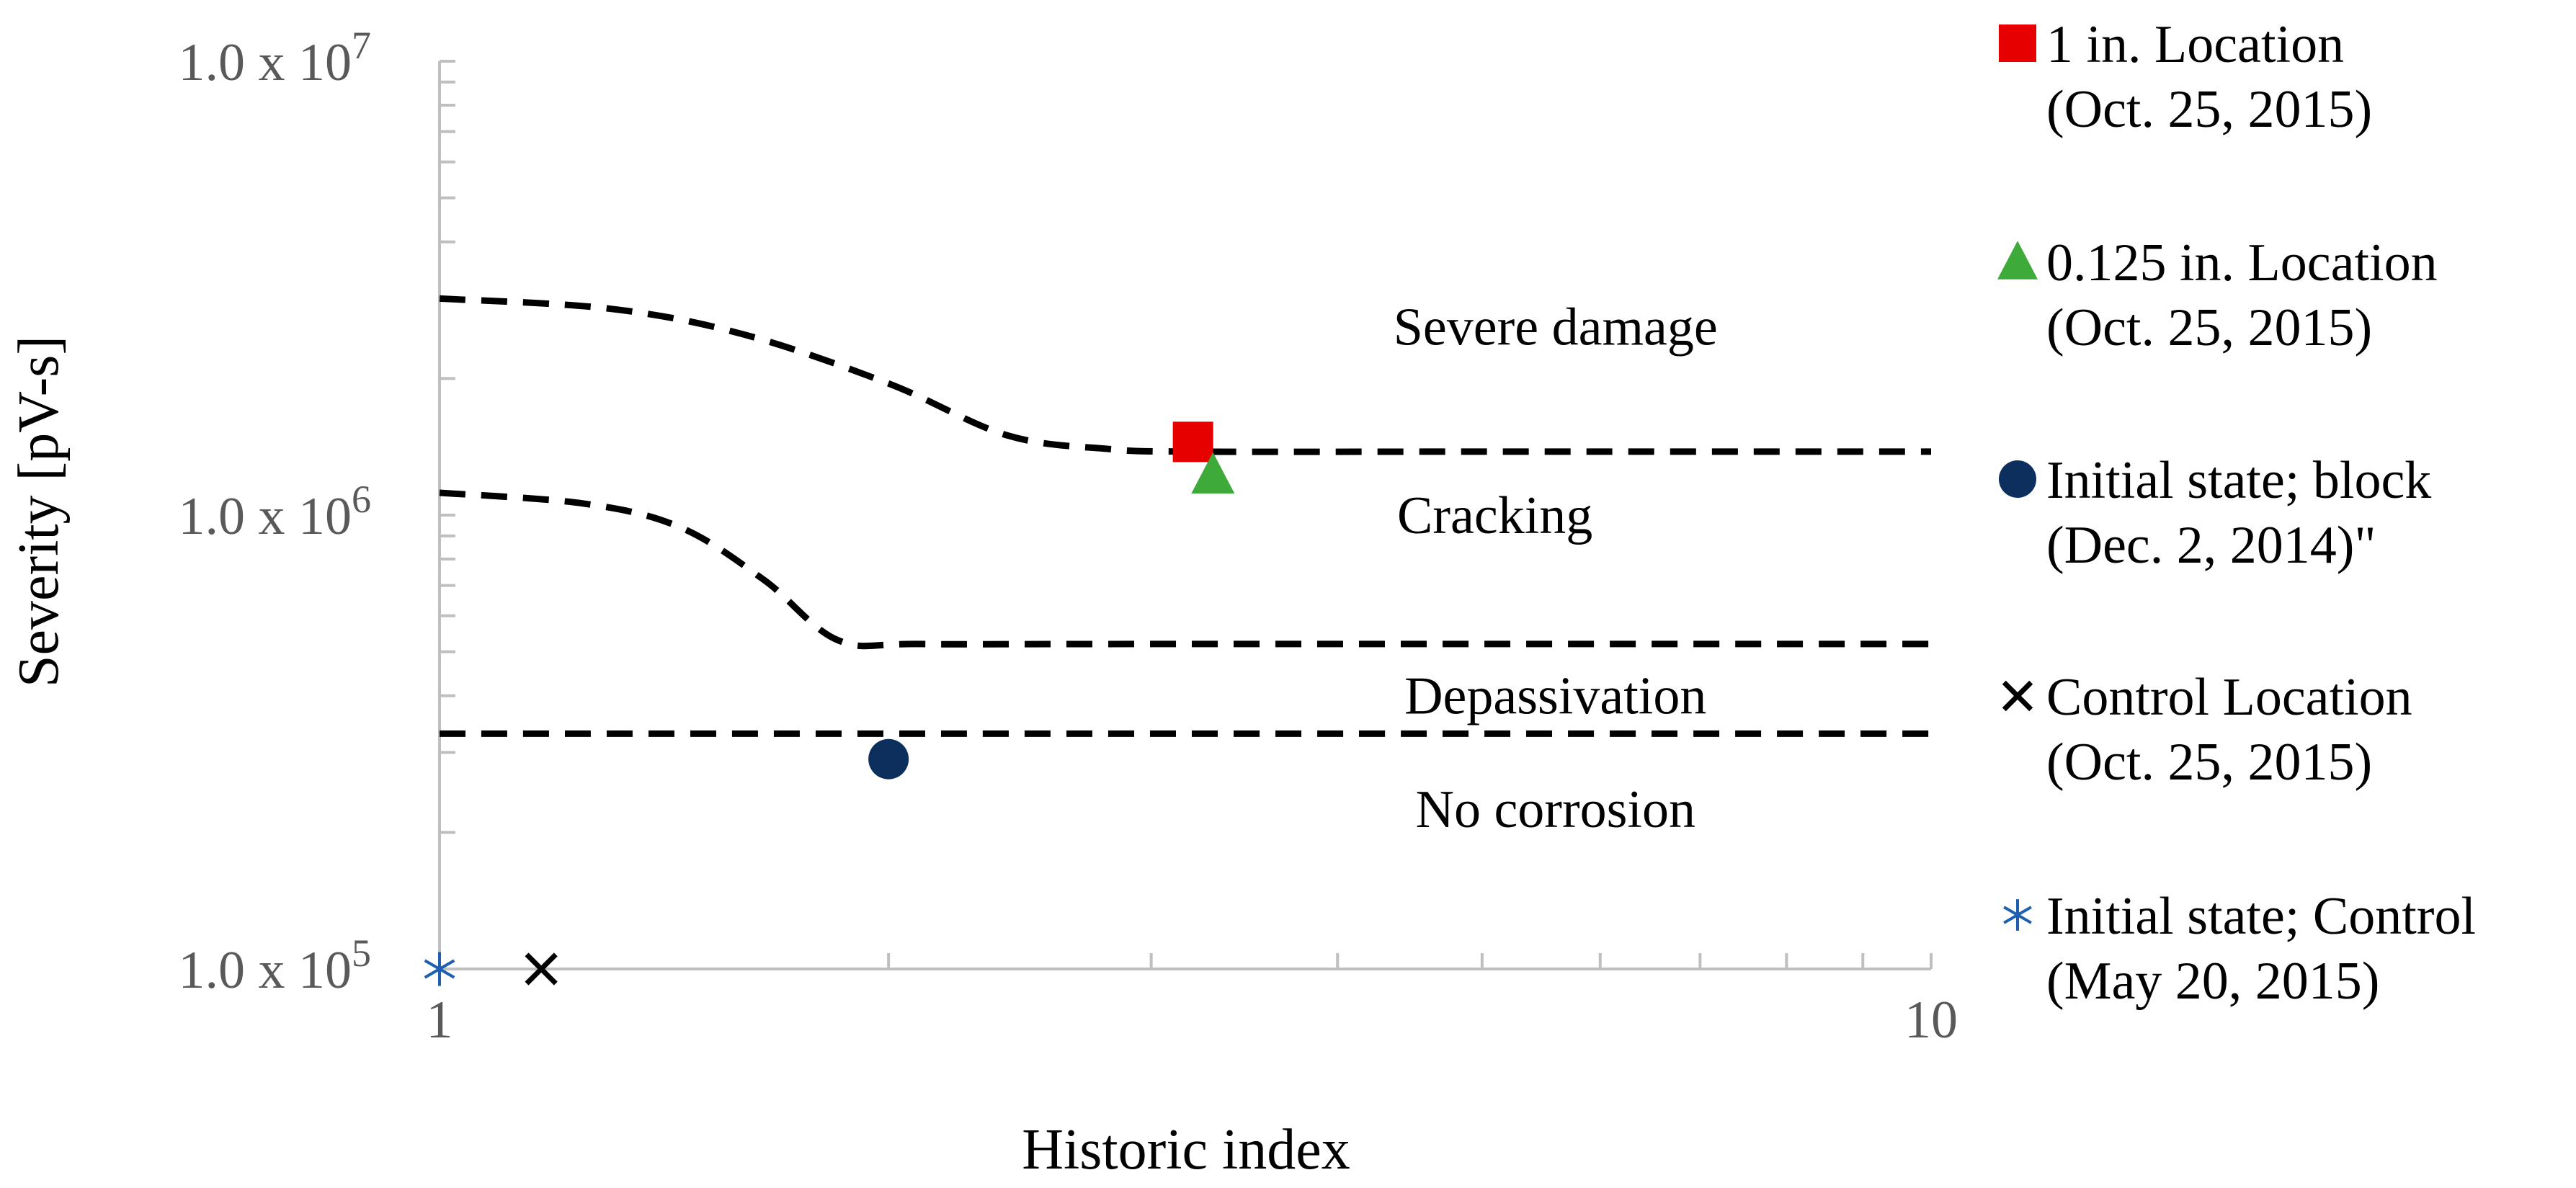 This screenshot has width=2576, height=1188. I want to click on y-tick-label: 1.0 x 10⁷, so click(275, 58).